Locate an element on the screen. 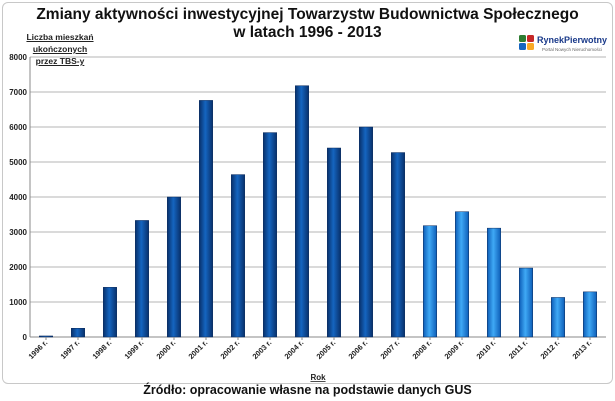 This screenshot has width=615, height=401. y-tick-label: 7000 is located at coordinates (18, 92).